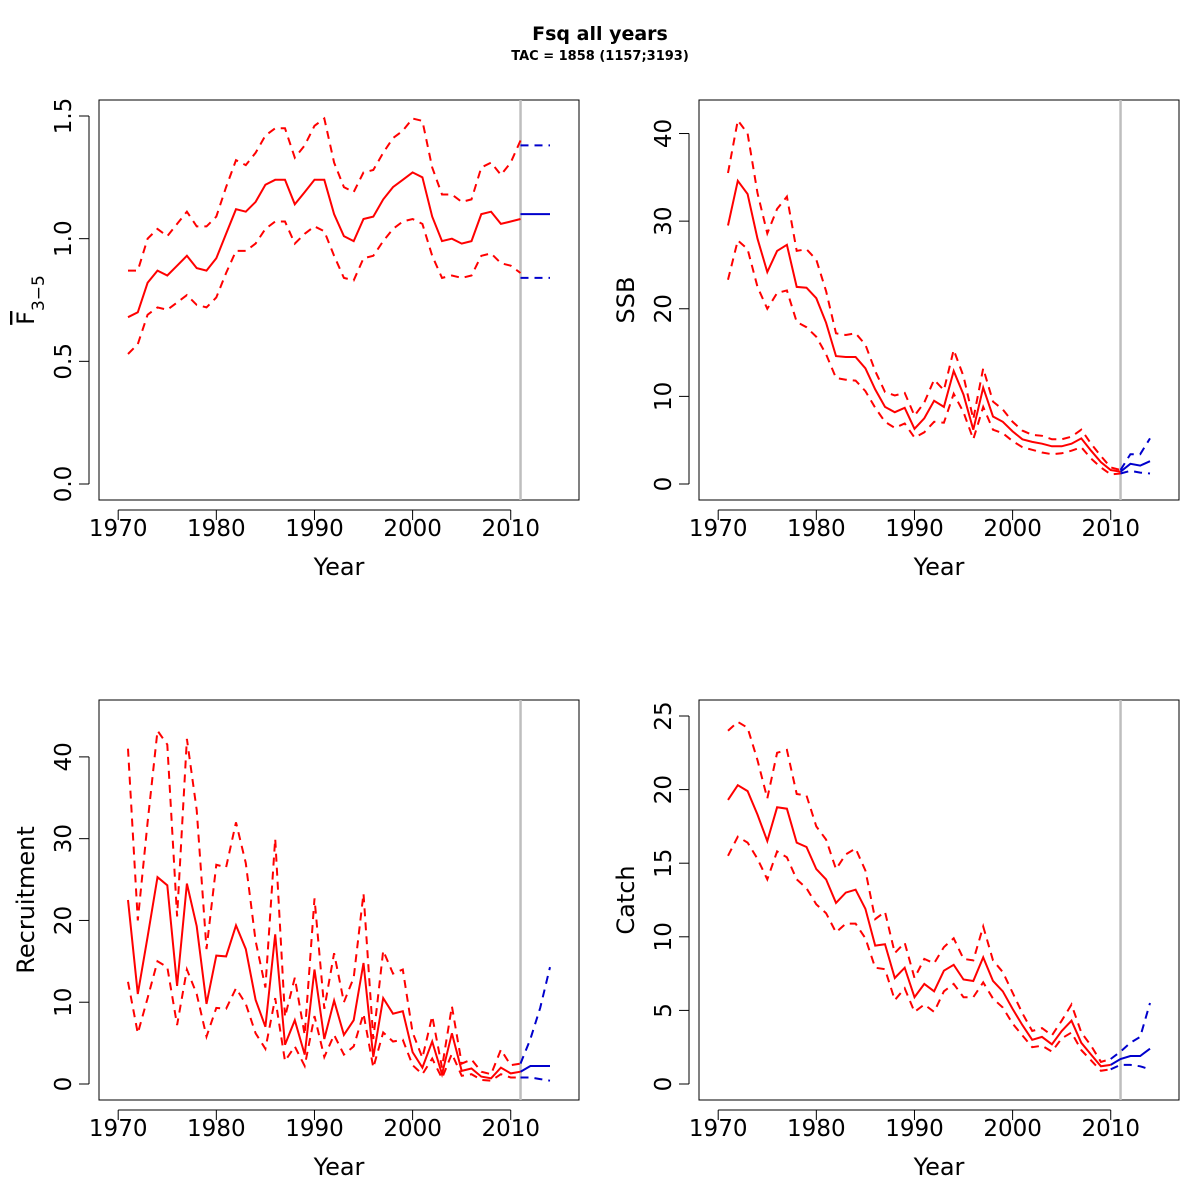 This screenshot has height=1200, width=1200. What do you see at coordinates (64, 1084) in the screenshot?
I see `recruitment-y-tick-label: 0` at bounding box center [64, 1084].